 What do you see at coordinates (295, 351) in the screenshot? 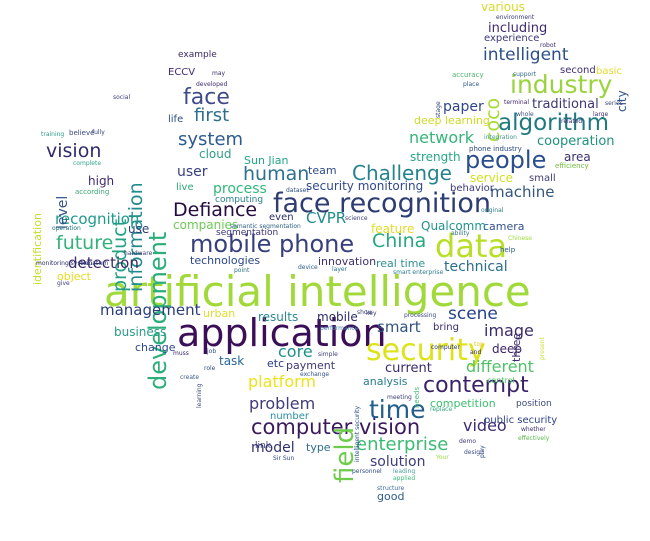
I see `word: core` at bounding box center [295, 351].